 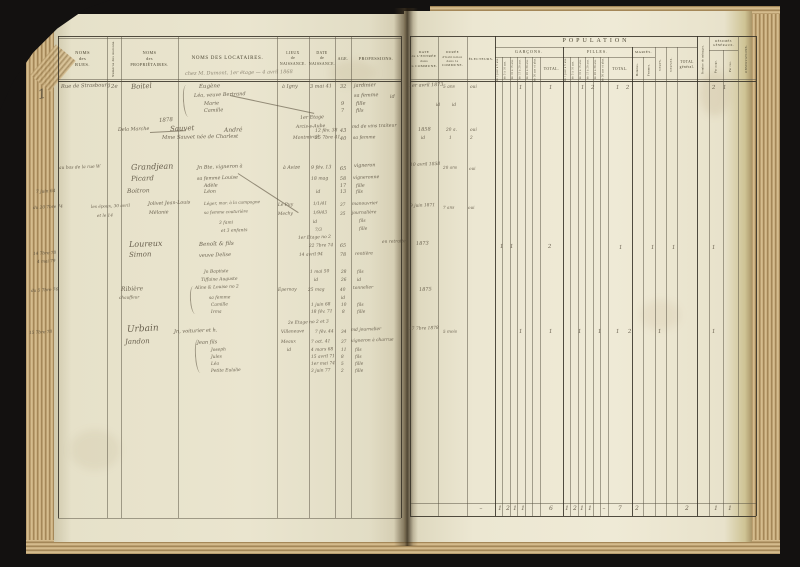 I want to click on handwriting-entry: 9, so click(x=342, y=103).